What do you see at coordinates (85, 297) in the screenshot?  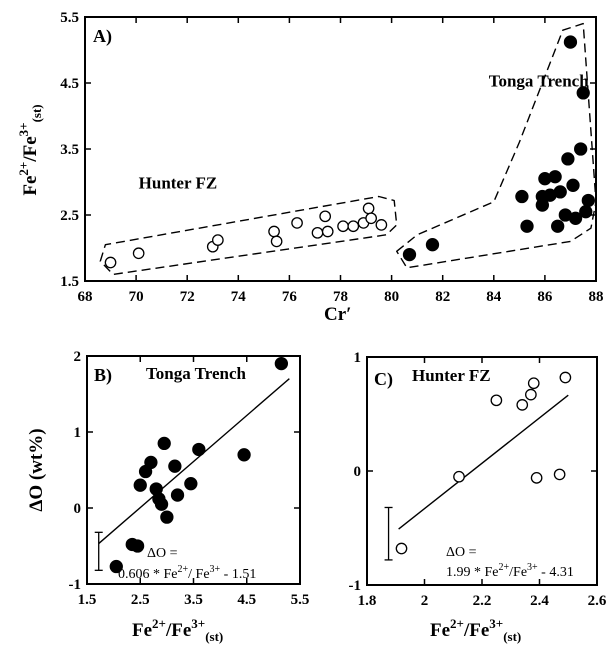 I see `x-tick-label: 68` at bounding box center [85, 297].